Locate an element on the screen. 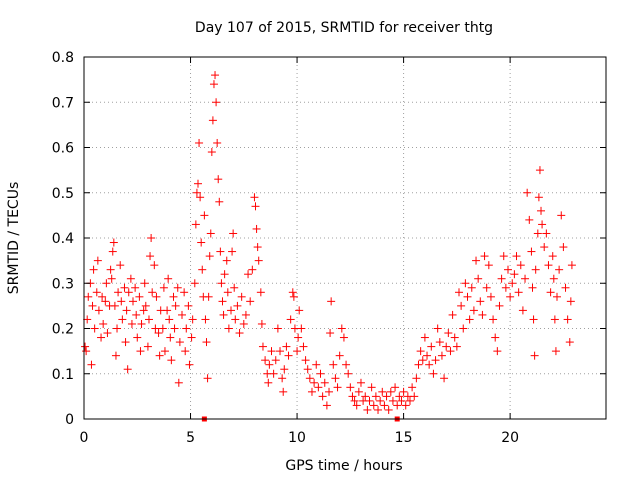  y-axis-label: SRMTID / TECUs is located at coordinates (14, 238).